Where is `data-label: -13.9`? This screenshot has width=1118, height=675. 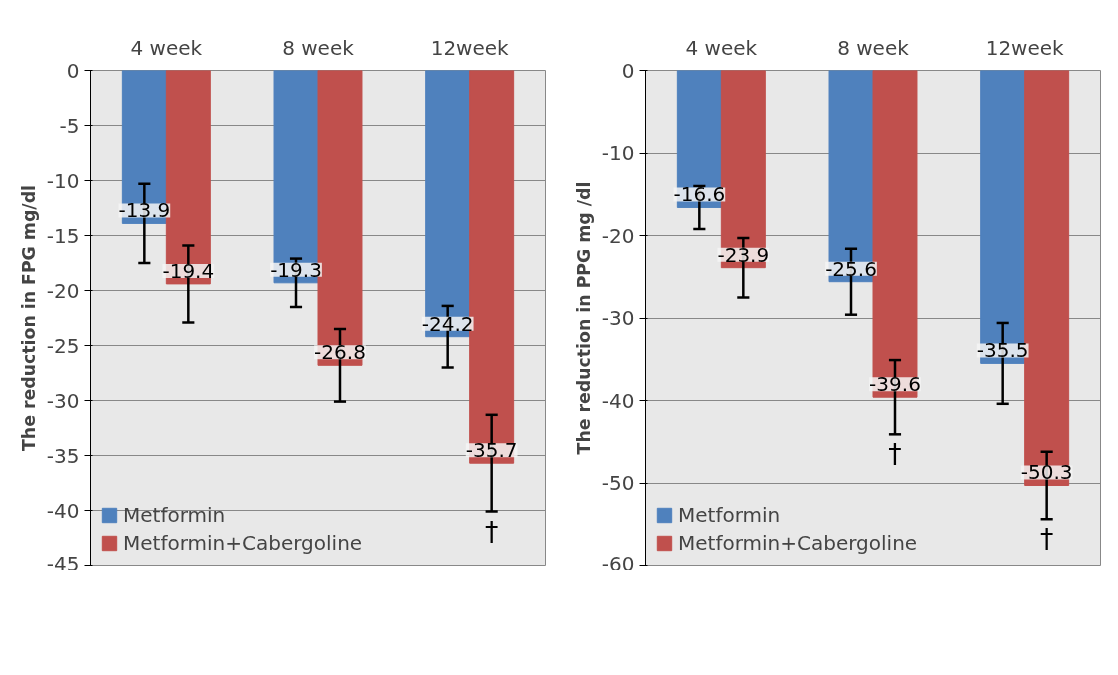 data-label: -13.9 is located at coordinates (144, 210).